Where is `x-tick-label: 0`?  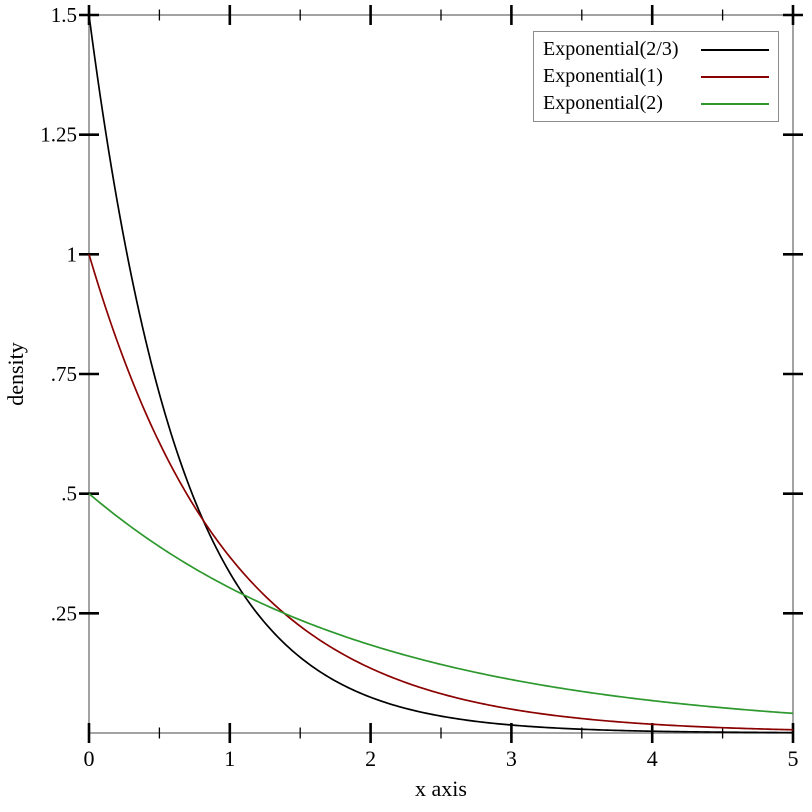 x-tick-label: 0 is located at coordinates (89, 758).